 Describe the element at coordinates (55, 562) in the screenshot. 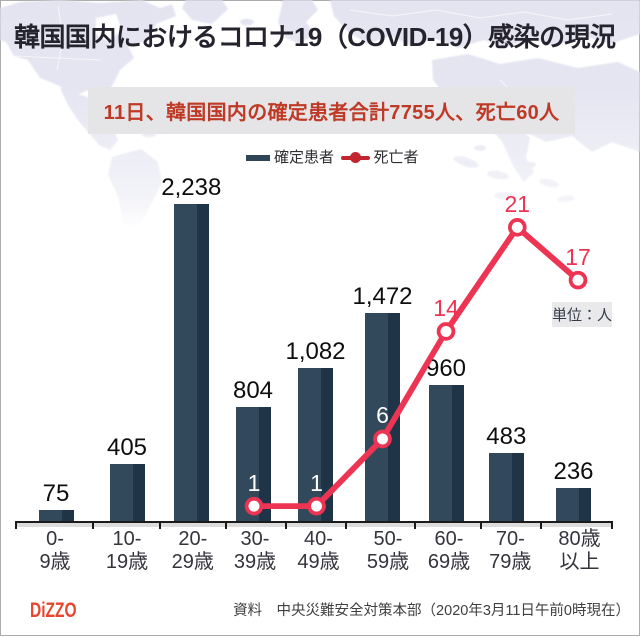

I see `x-axis-label-line: 9歳` at that location.